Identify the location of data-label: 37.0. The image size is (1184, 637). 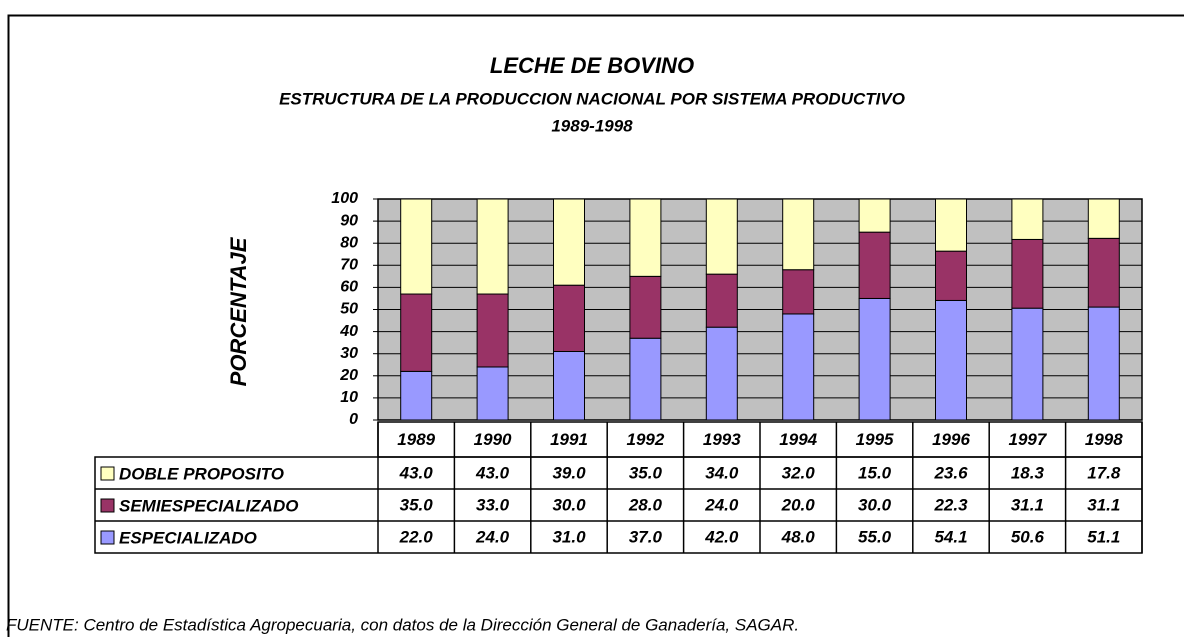
(646, 536).